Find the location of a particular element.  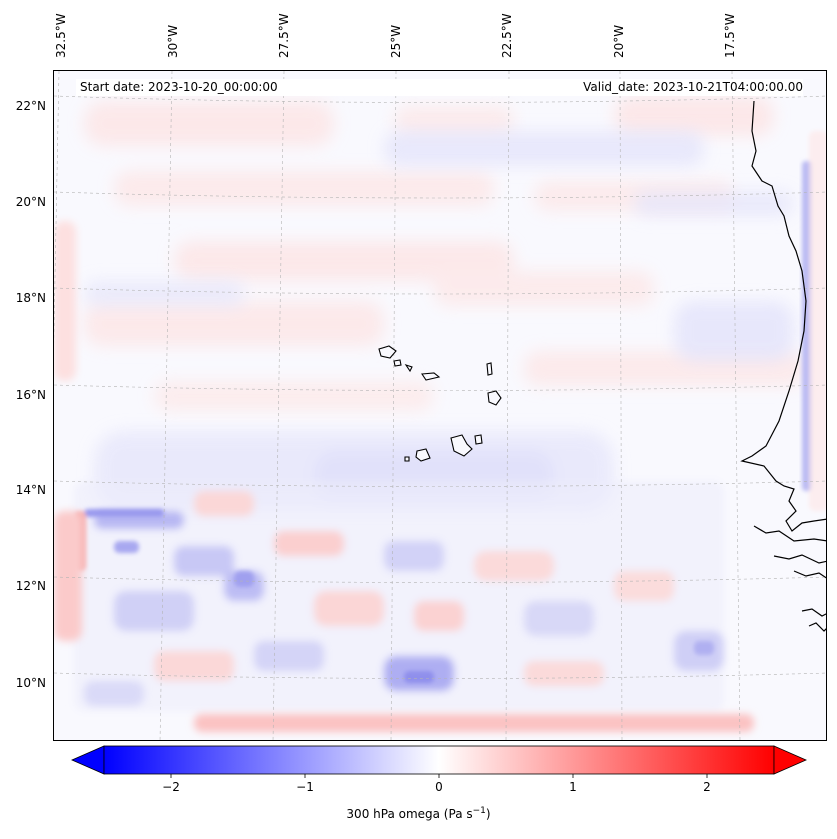

lon-label: 17.5°W is located at coordinates (730, 35).